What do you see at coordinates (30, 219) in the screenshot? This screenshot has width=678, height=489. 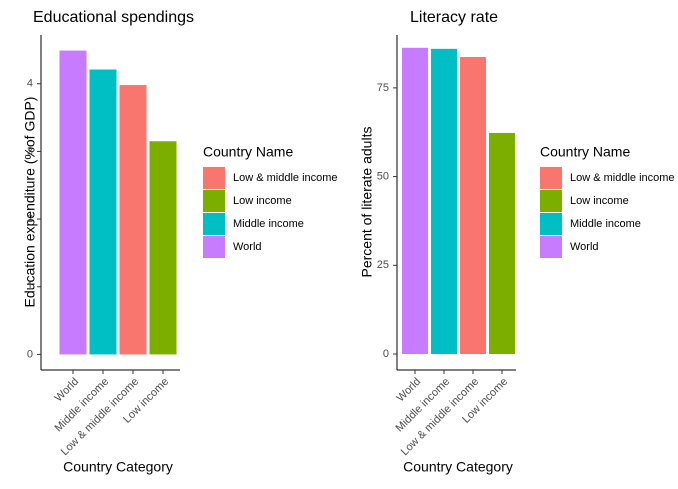 I see `y-tick-label: 2` at bounding box center [30, 219].